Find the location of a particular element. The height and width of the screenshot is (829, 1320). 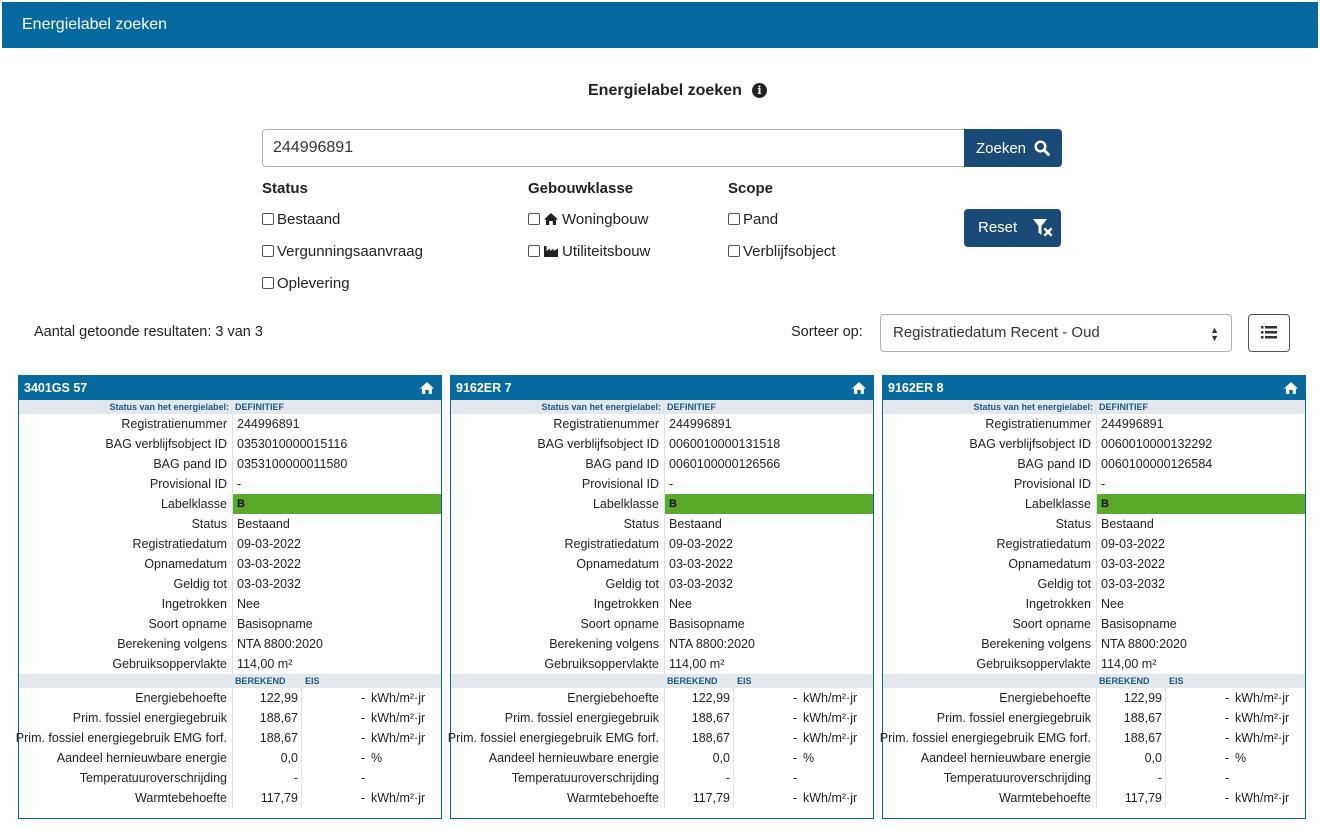

row-label: Provisional ID is located at coordinates (1052, 484).